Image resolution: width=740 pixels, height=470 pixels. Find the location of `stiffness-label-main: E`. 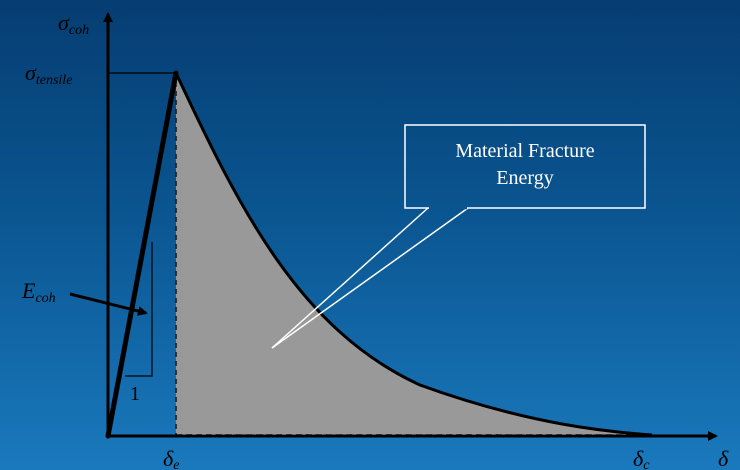

stiffness-label-main: E is located at coordinates (28, 290).